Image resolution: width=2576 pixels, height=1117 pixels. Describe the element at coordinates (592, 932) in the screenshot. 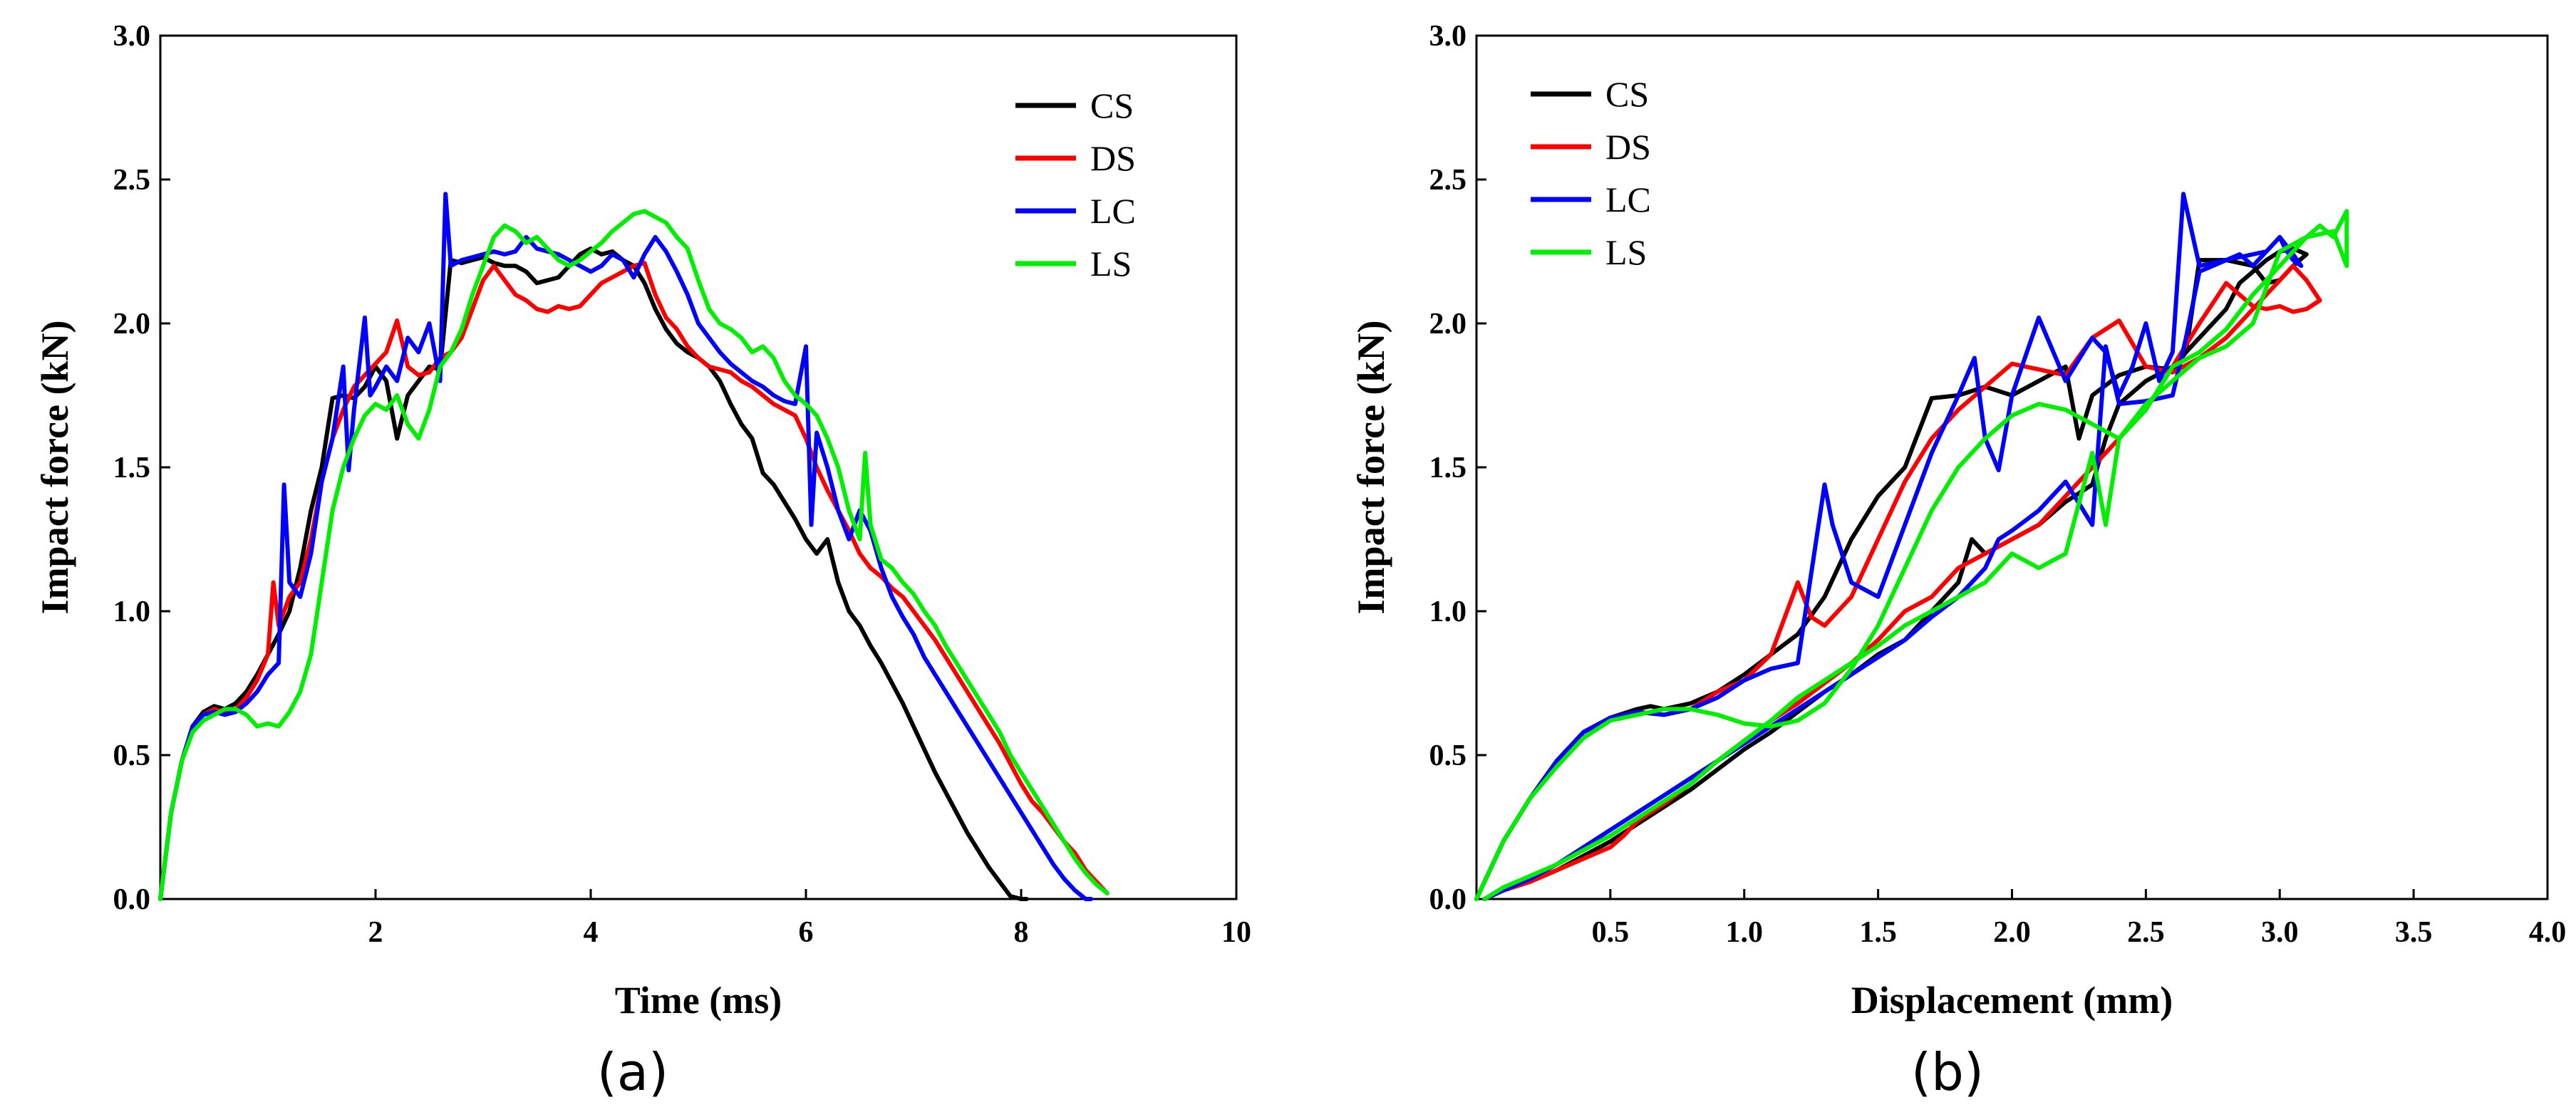

I see `x-tick-label: 4` at that location.